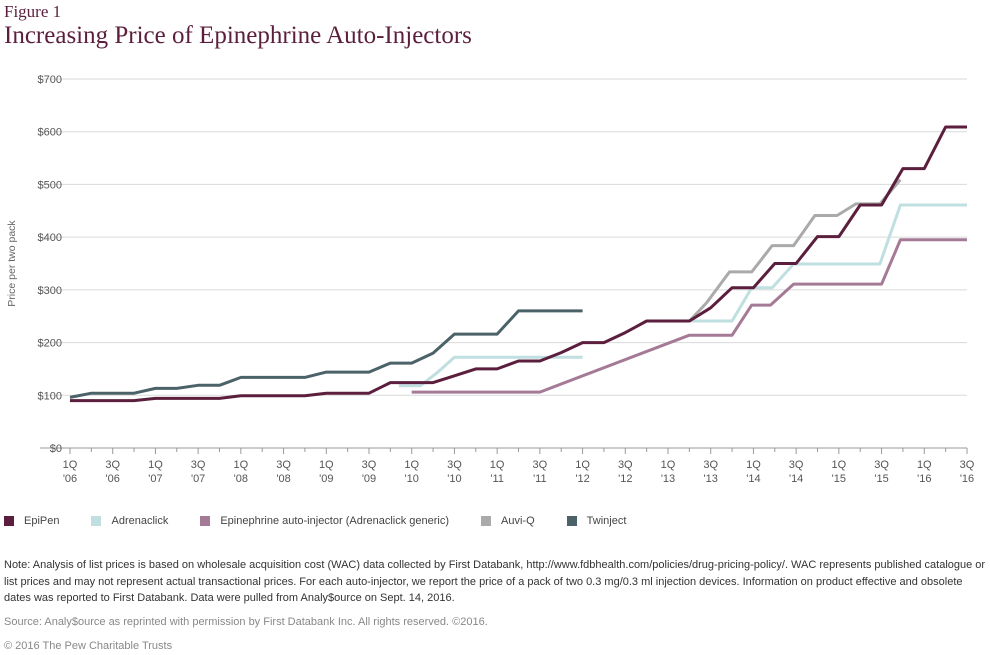 The height and width of the screenshot is (655, 990). What do you see at coordinates (326, 354) in the screenshot?
I see `series-line-twinject` at bounding box center [326, 354].